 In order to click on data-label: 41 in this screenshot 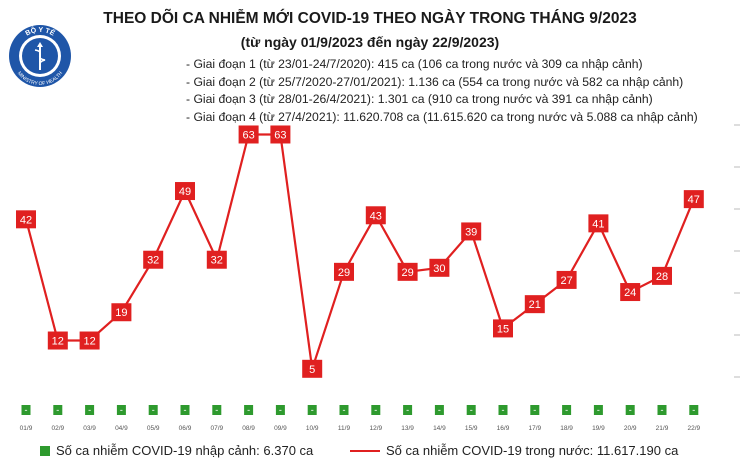, I will do `click(598, 223)`.